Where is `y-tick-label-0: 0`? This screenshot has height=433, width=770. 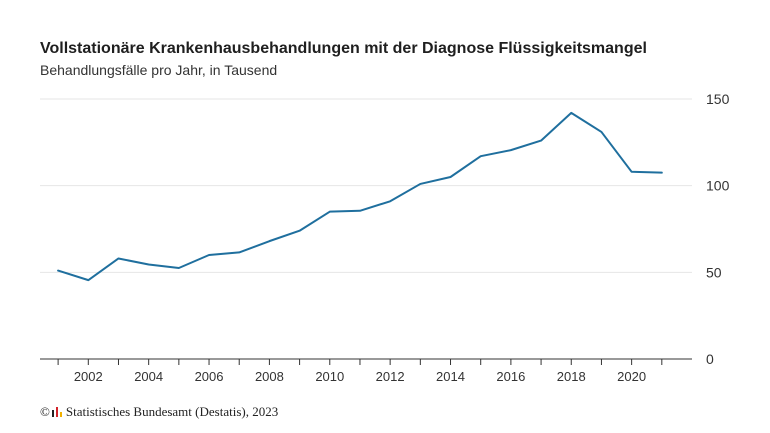 y-tick-label-0: 0 is located at coordinates (710, 359).